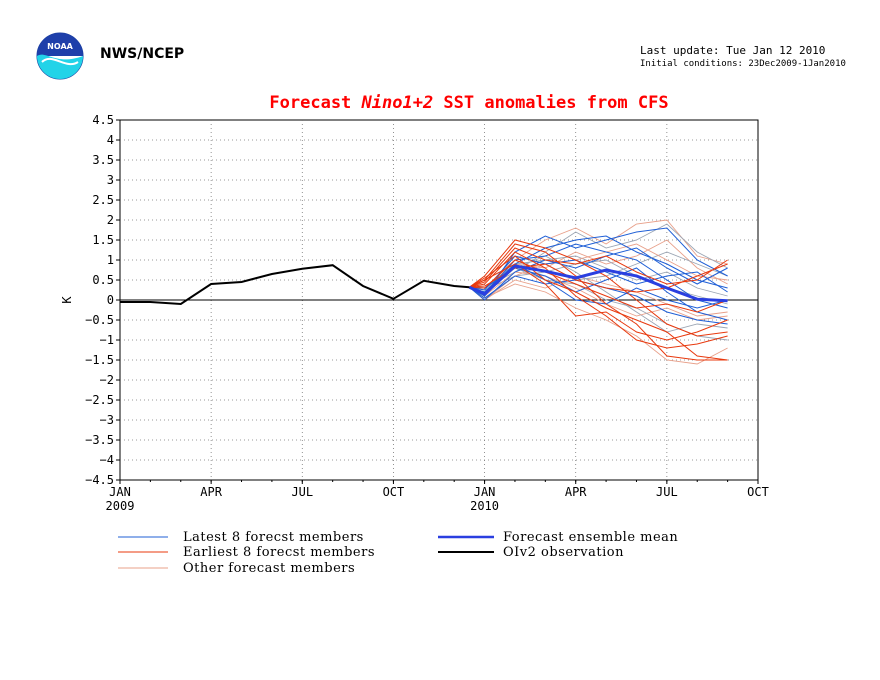 The height and width of the screenshot is (680, 880). Describe the element at coordinates (99, 480) in the screenshot. I see `y-tick-label: −4.5` at that location.